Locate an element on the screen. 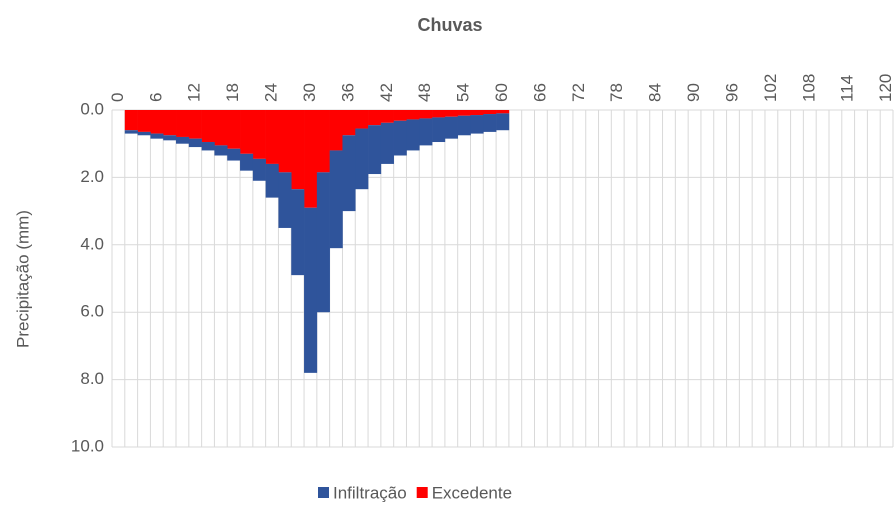 The image size is (896, 508). y-axis-title: Precipitação (mm) is located at coordinates (22, 279).